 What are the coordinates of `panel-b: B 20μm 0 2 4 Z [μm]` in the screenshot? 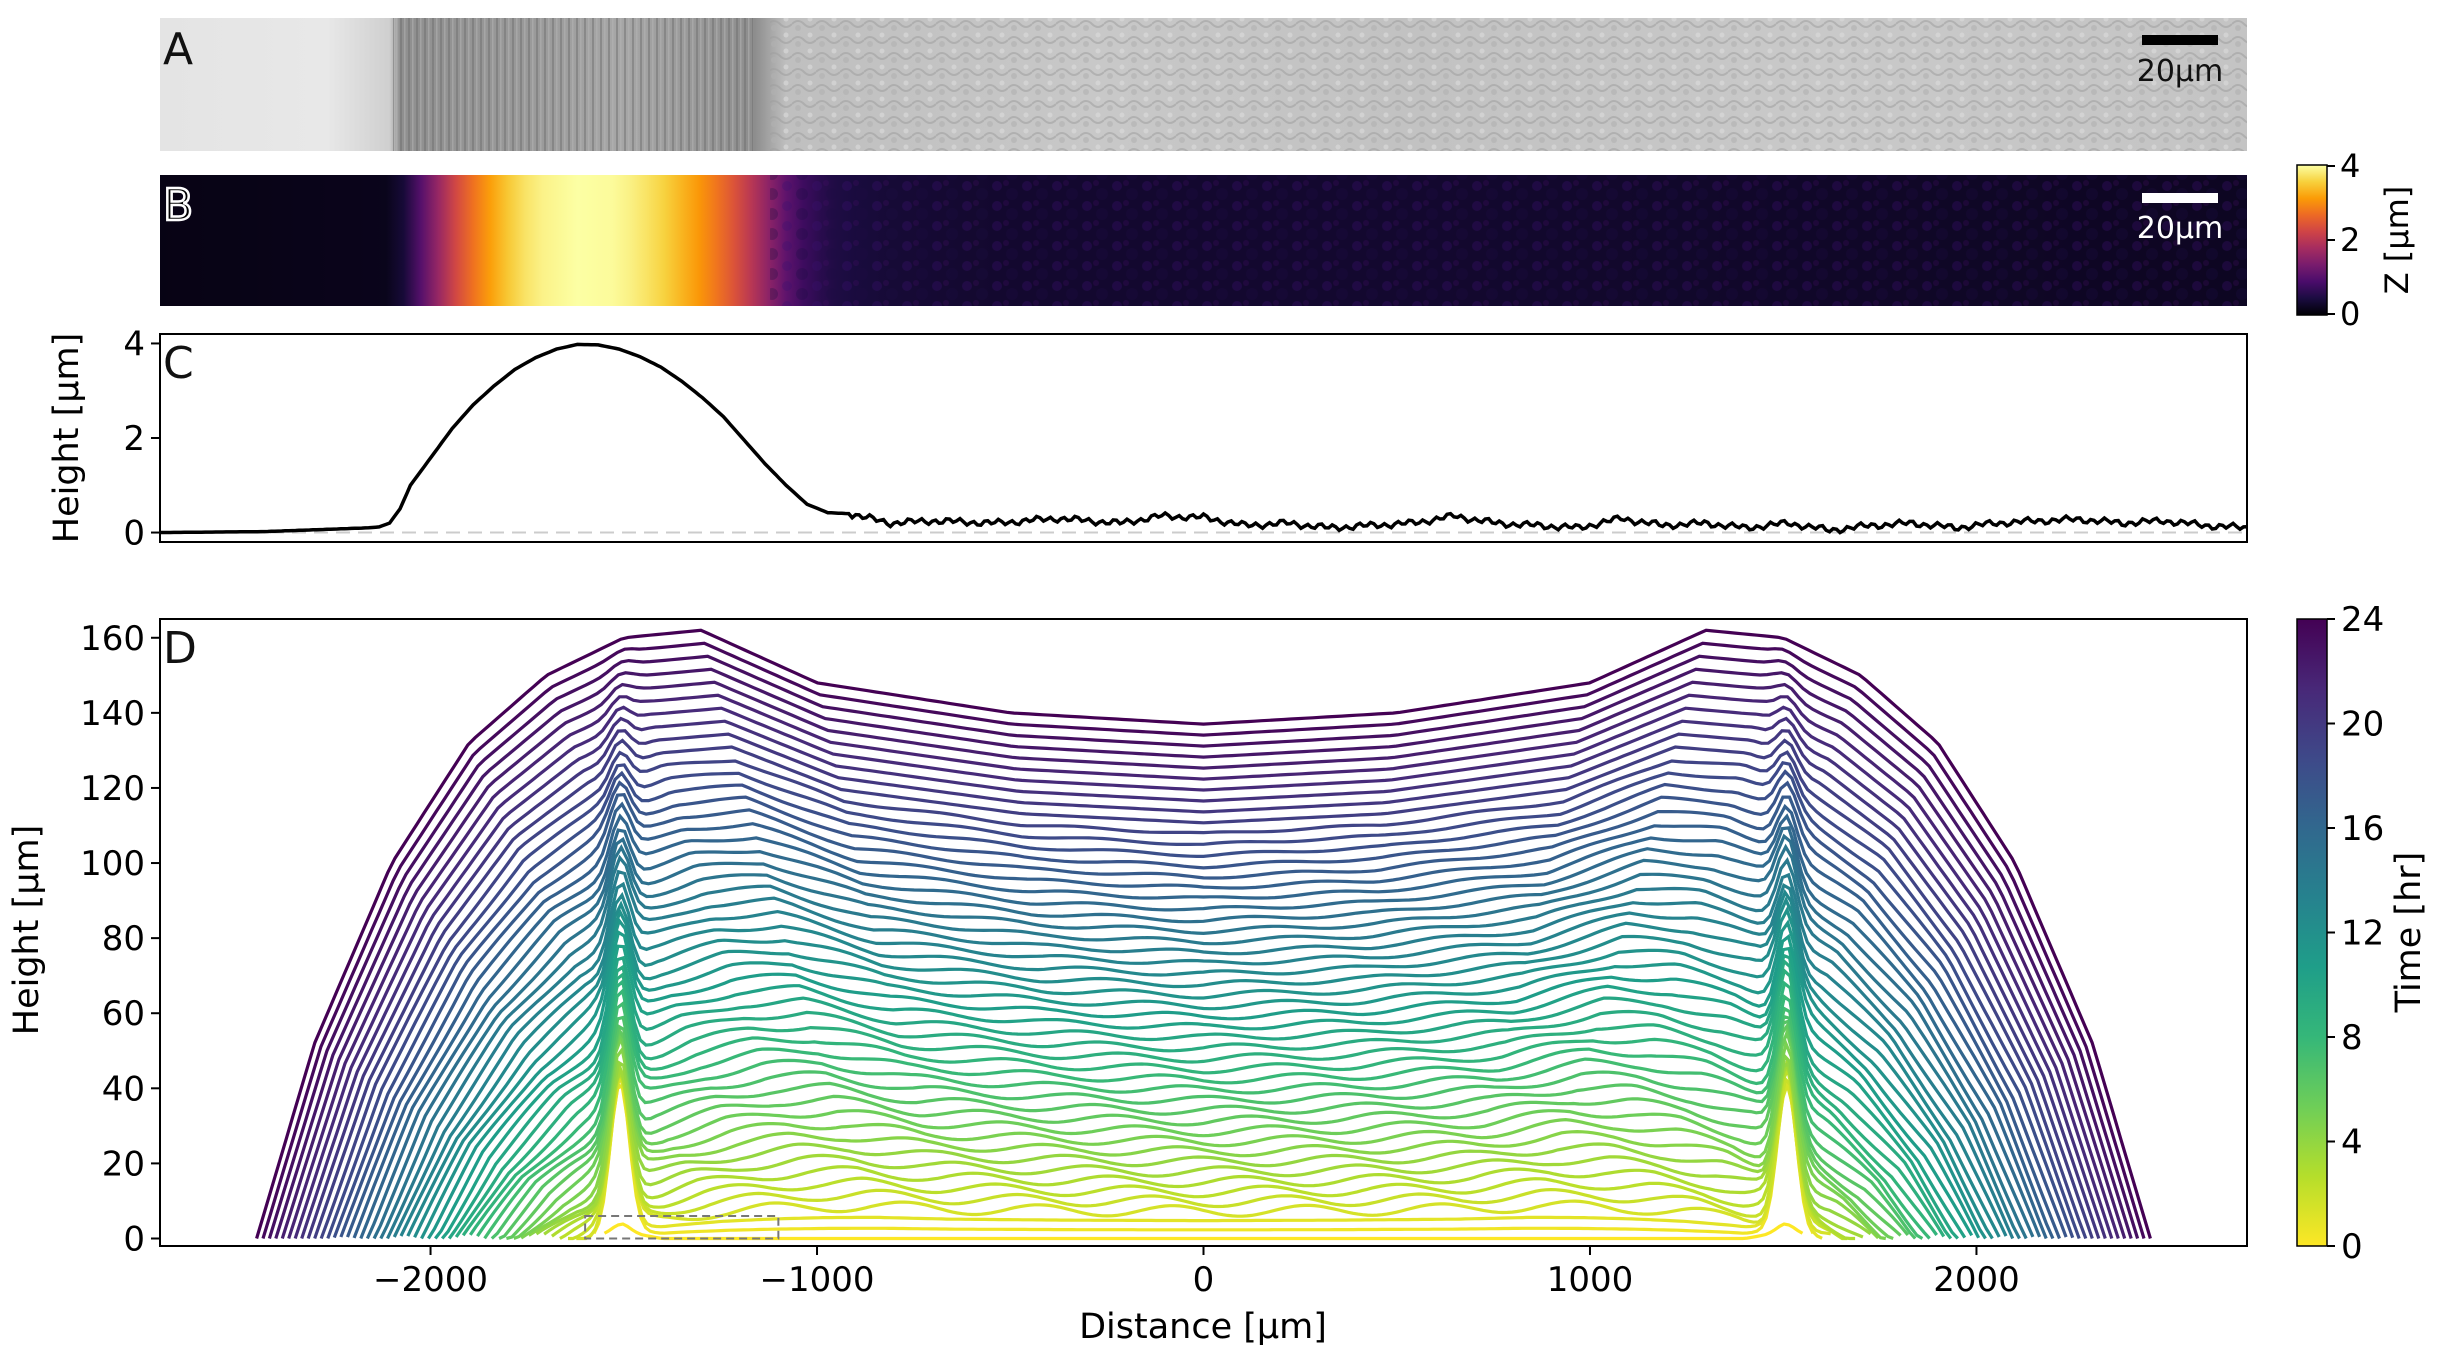 It's located at (1288, 240).